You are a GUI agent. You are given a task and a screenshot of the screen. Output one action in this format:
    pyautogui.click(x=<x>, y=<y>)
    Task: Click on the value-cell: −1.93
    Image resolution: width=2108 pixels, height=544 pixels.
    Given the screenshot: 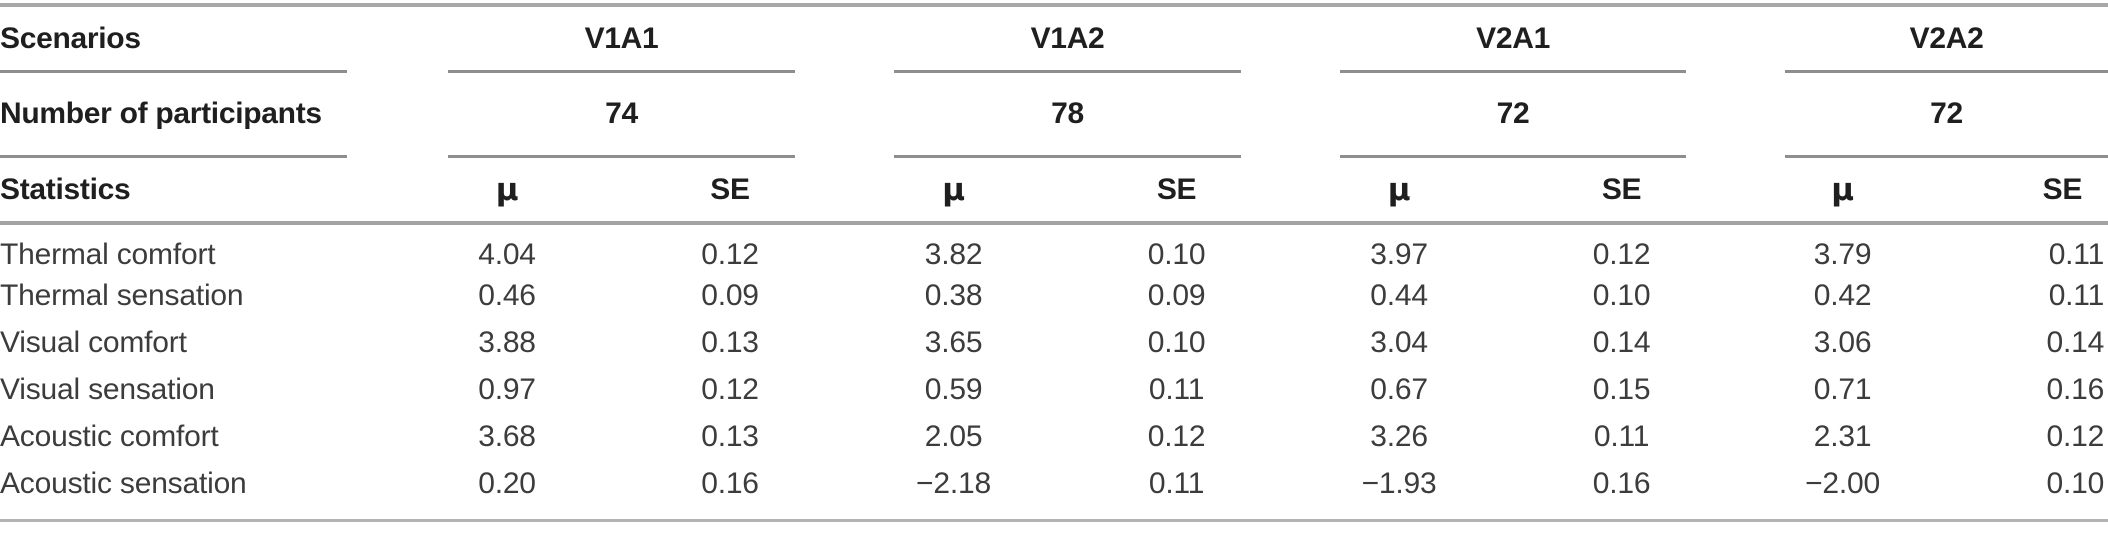 What is the action you would take?
    pyautogui.click(x=1399, y=483)
    